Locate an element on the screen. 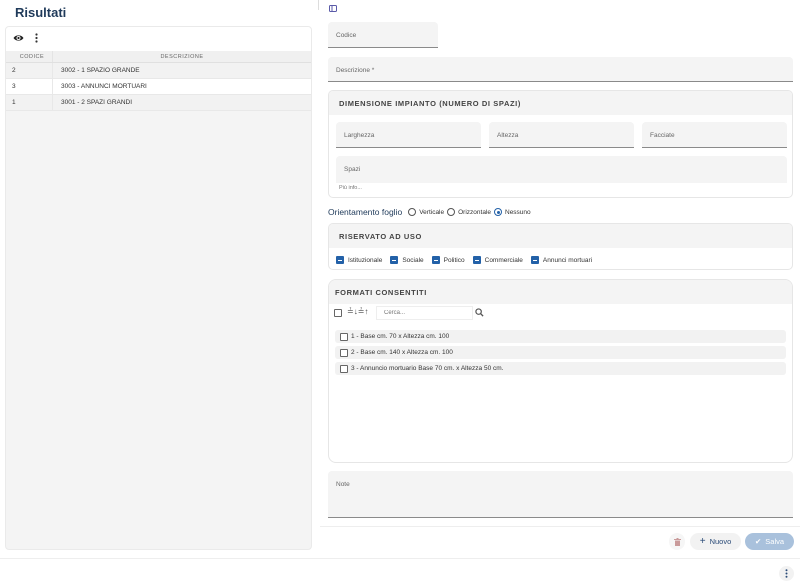  toggle-panel-icon is located at coordinates (333, 8).